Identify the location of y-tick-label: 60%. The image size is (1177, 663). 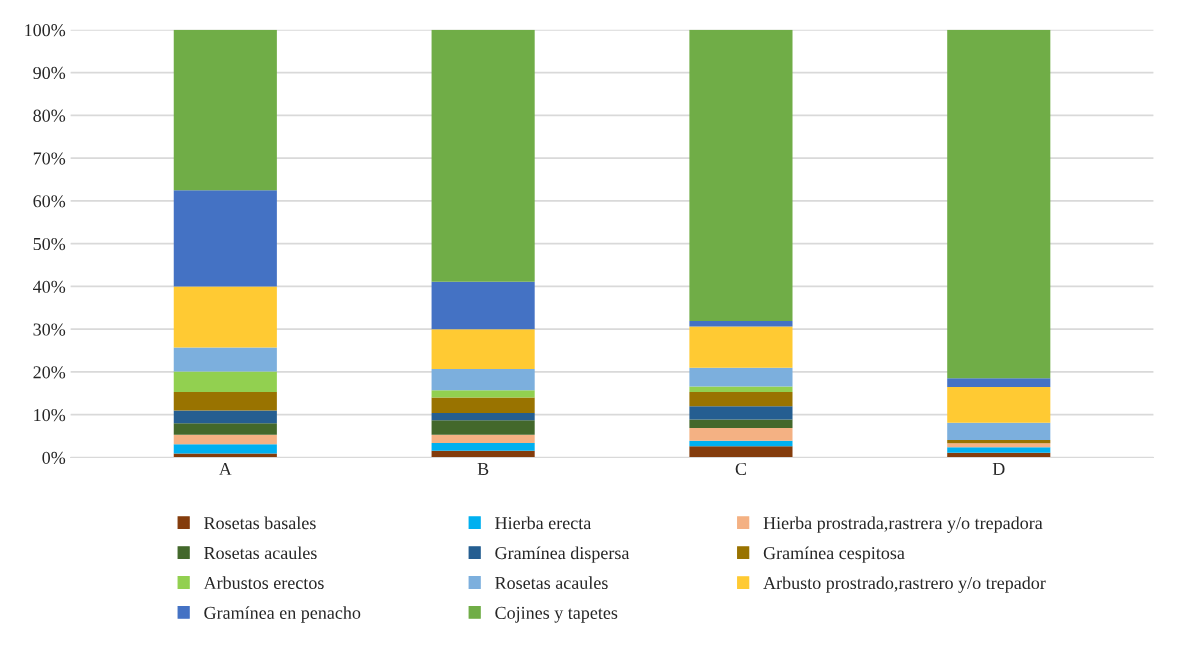
(49, 201).